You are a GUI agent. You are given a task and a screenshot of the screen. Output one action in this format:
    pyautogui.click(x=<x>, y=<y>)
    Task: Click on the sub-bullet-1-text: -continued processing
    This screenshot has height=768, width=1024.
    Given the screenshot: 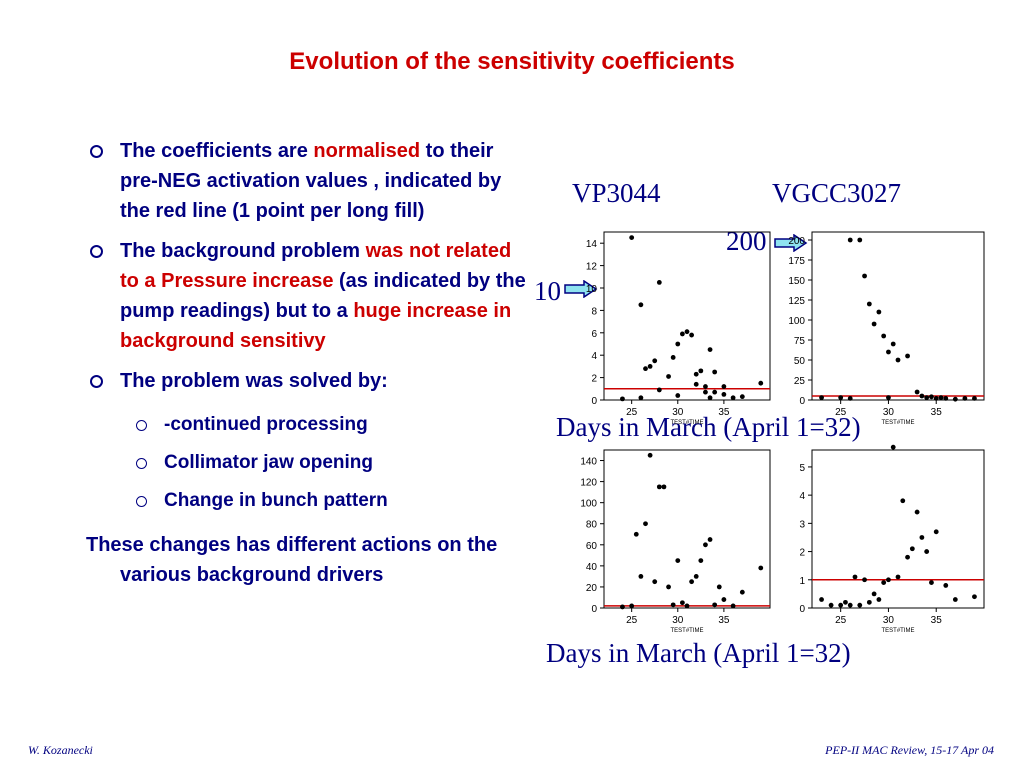 What is the action you would take?
    pyautogui.click(x=266, y=424)
    